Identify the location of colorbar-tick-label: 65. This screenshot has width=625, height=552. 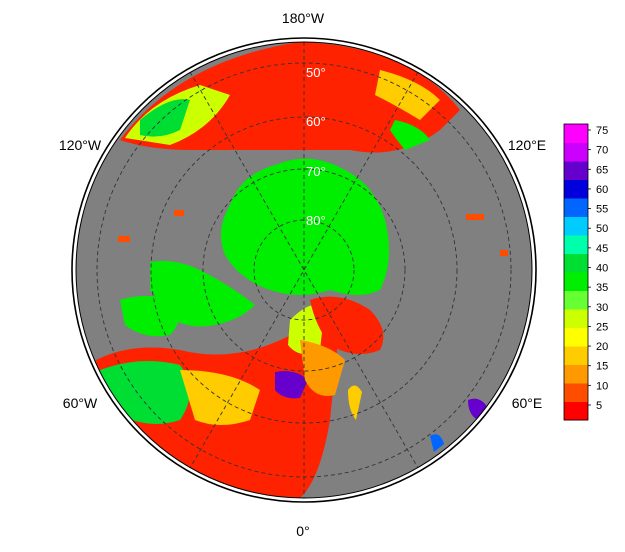
(602, 170).